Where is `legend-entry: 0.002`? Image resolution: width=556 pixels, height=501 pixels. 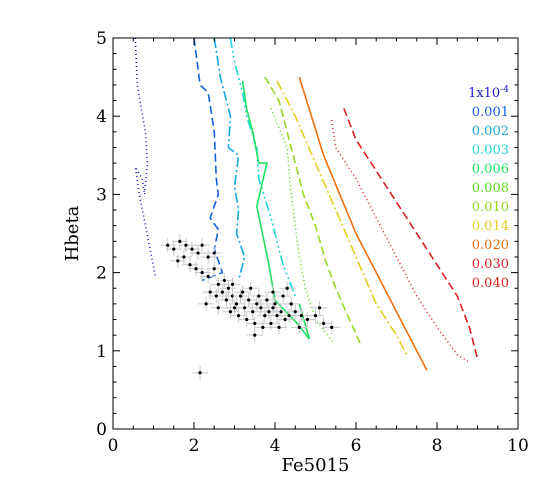
legend-entry: 0.002 is located at coordinates (490, 131).